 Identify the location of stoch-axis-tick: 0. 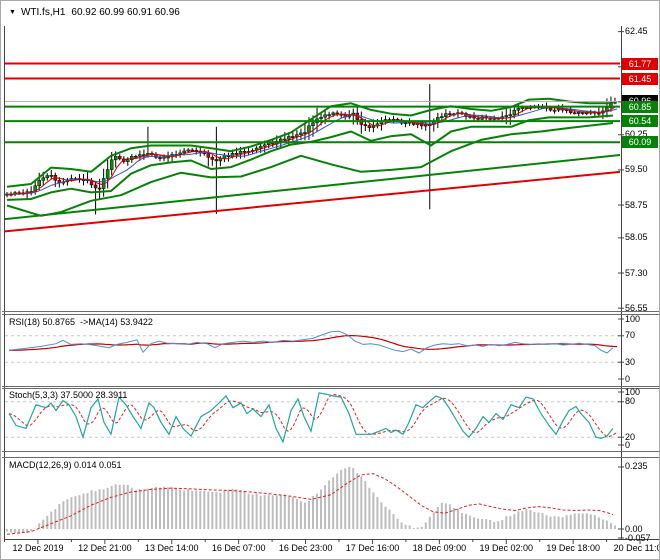
(628, 444).